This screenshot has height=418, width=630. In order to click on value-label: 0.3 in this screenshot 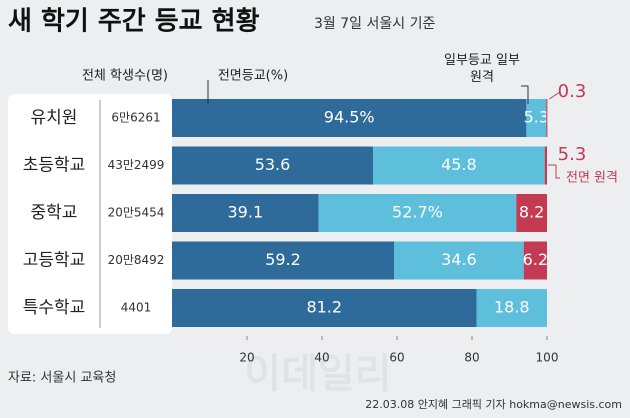, I will do `click(572, 91)`.